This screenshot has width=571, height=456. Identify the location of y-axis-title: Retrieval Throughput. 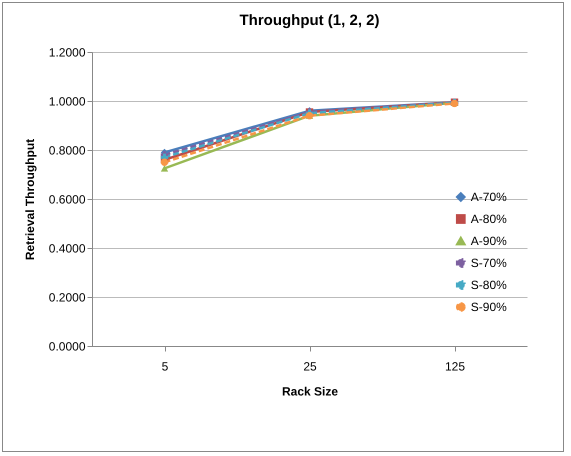
(29, 199).